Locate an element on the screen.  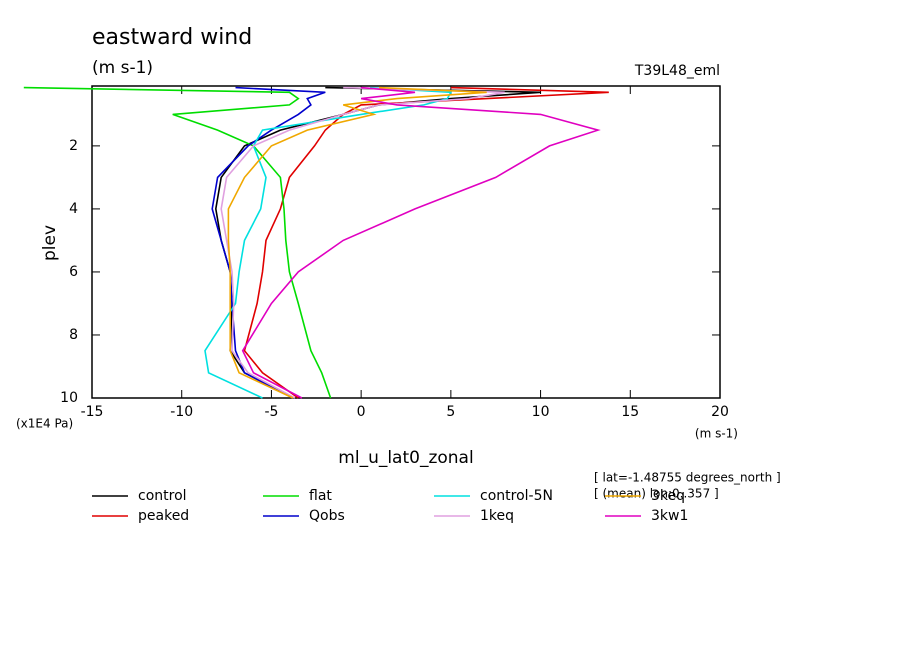
legend-label: peaked is located at coordinates (163, 516).